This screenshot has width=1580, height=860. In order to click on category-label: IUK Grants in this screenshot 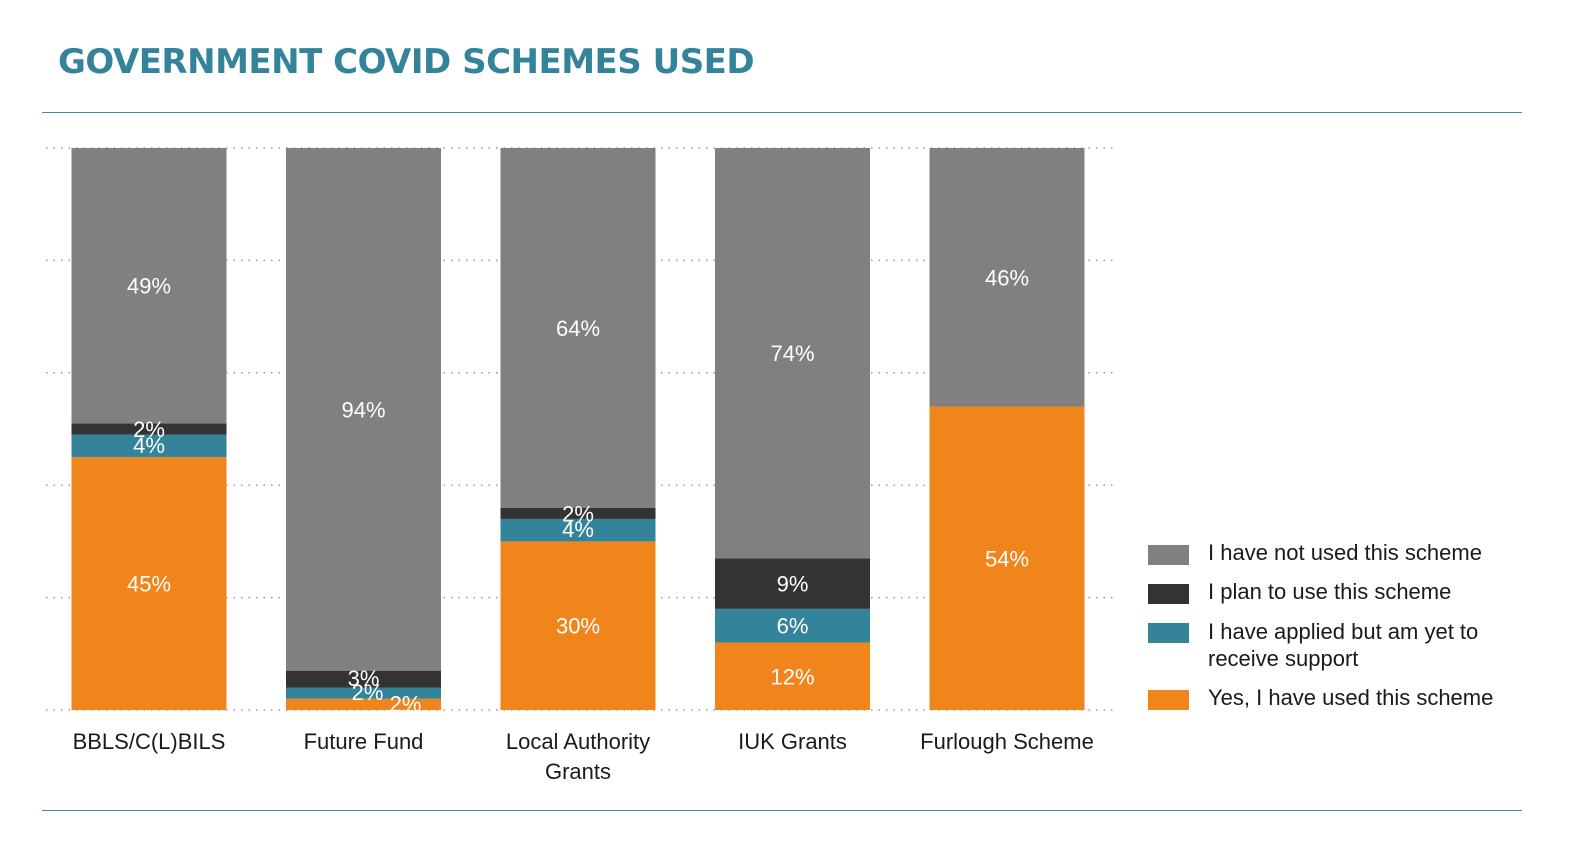, I will do `click(792, 741)`.